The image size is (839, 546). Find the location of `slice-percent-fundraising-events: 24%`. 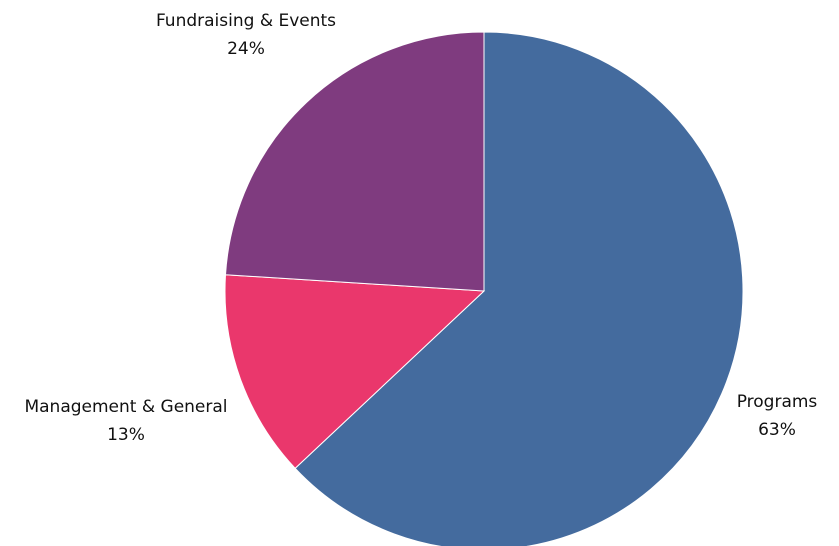

slice-percent-fundraising-events: 24% is located at coordinates (246, 49).